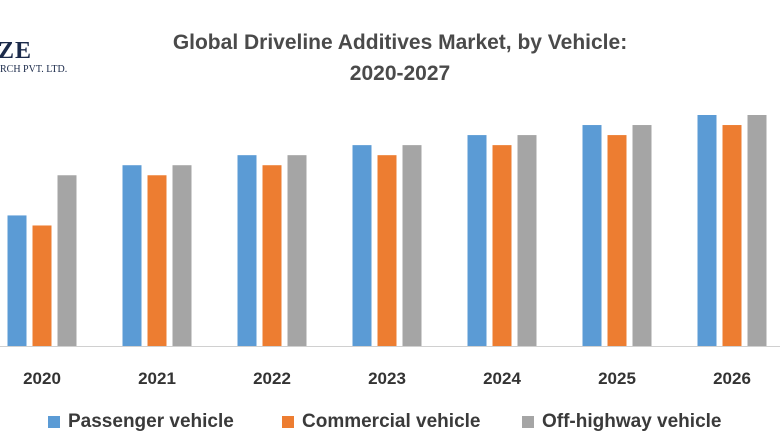 The image size is (780, 440). I want to click on bar-passenger-vehicle-2020, so click(17, 280).